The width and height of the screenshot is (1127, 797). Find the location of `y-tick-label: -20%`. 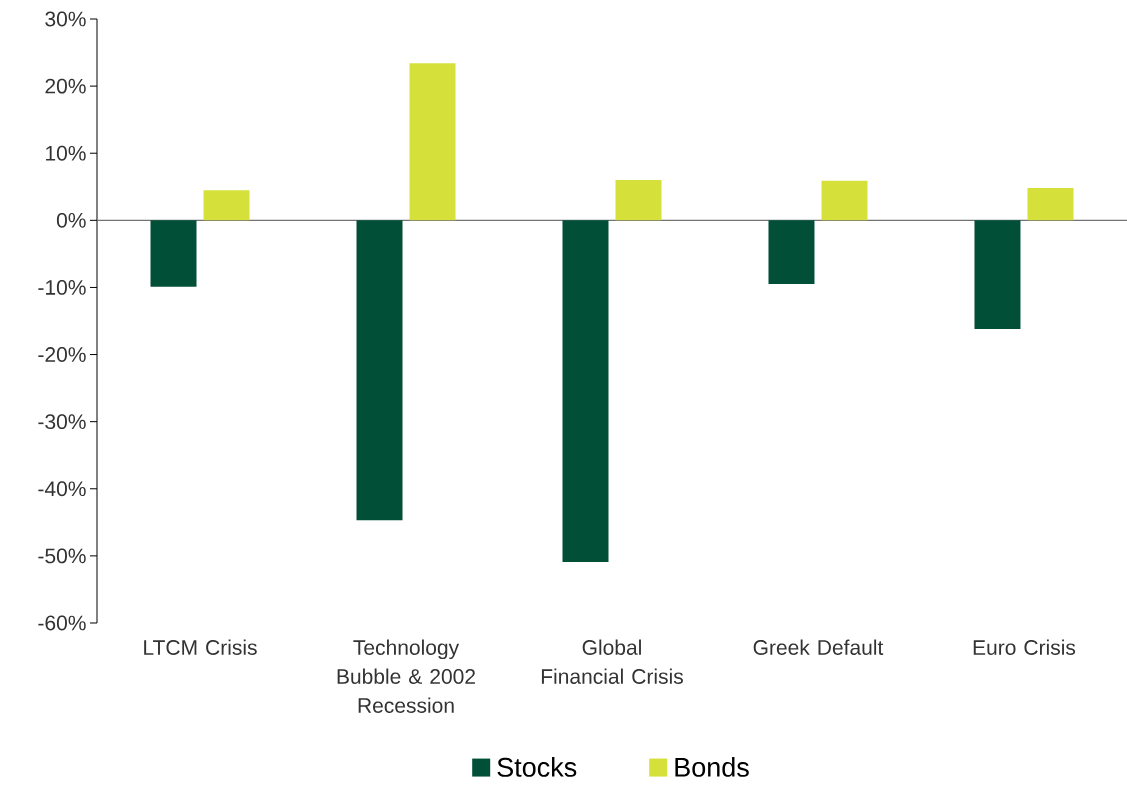

y-tick-label: -20% is located at coordinates (62, 354).